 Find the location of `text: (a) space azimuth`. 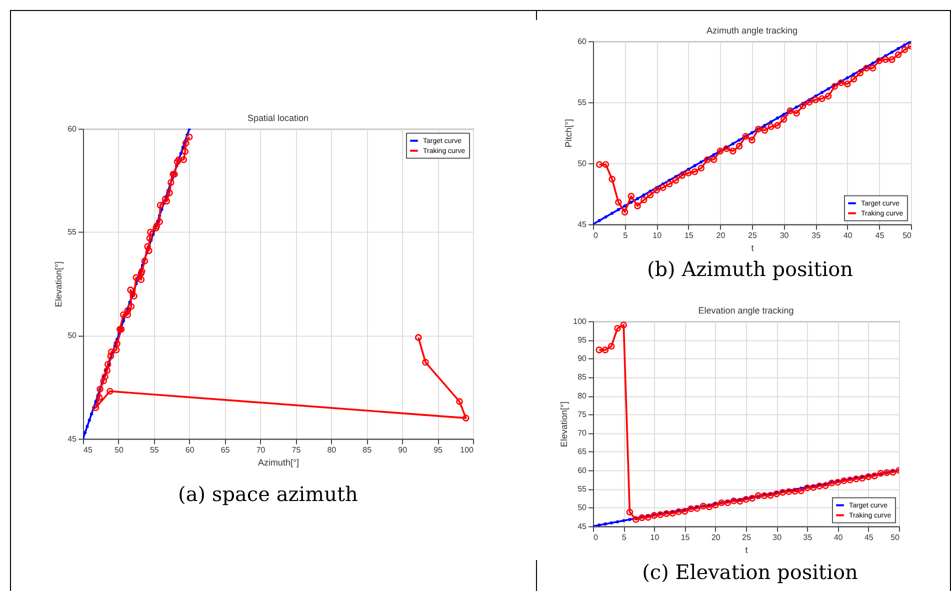

text: (a) space azimuth is located at coordinates (268, 494).